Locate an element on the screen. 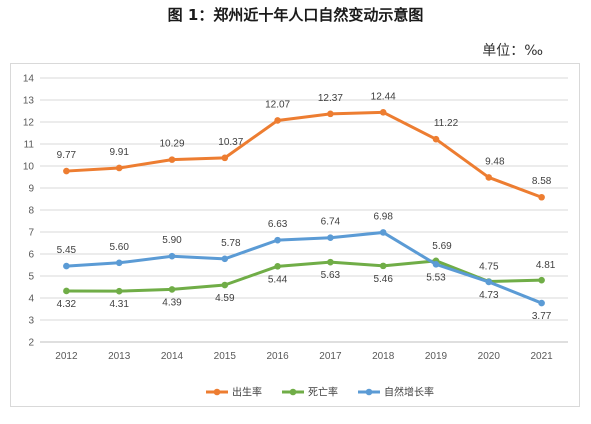 The height and width of the screenshot is (424, 591). legend-label: 自然增长率 is located at coordinates (409, 392).